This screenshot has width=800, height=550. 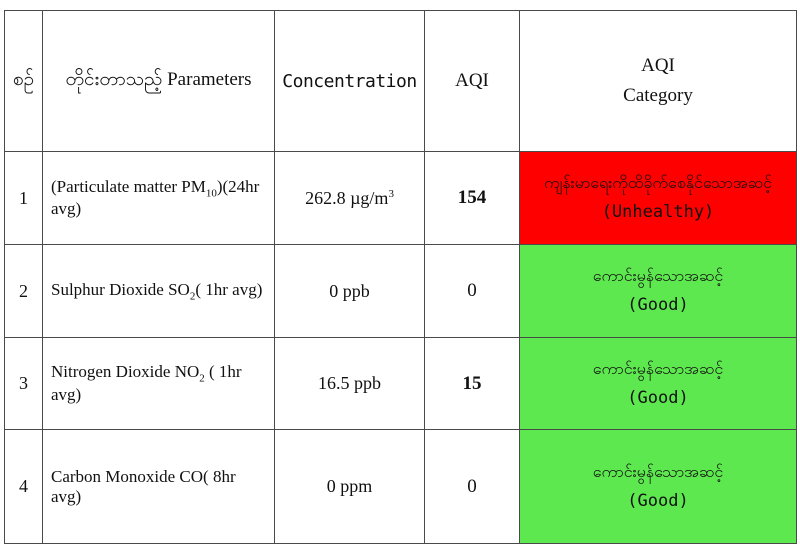 What do you see at coordinates (23, 486) in the screenshot?
I see `row-number: 4` at bounding box center [23, 486].